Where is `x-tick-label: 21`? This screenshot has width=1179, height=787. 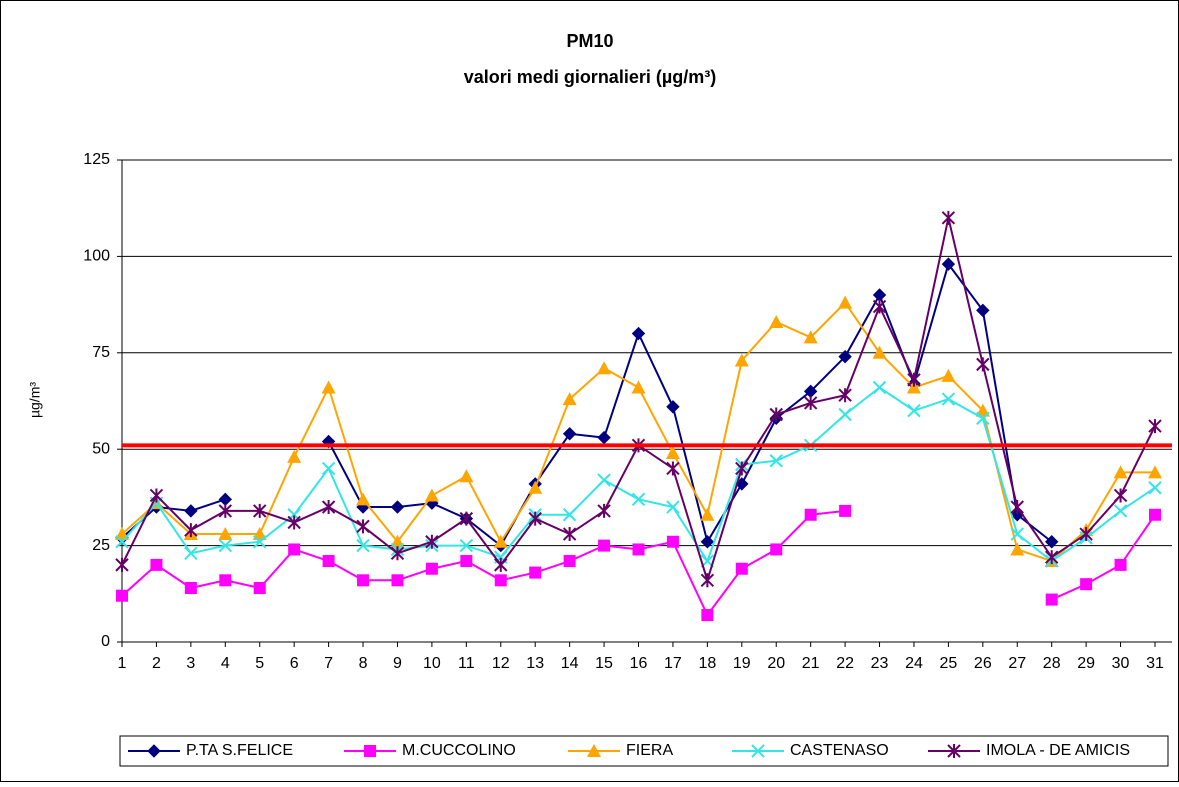 x-tick-label: 21 is located at coordinates (811, 663).